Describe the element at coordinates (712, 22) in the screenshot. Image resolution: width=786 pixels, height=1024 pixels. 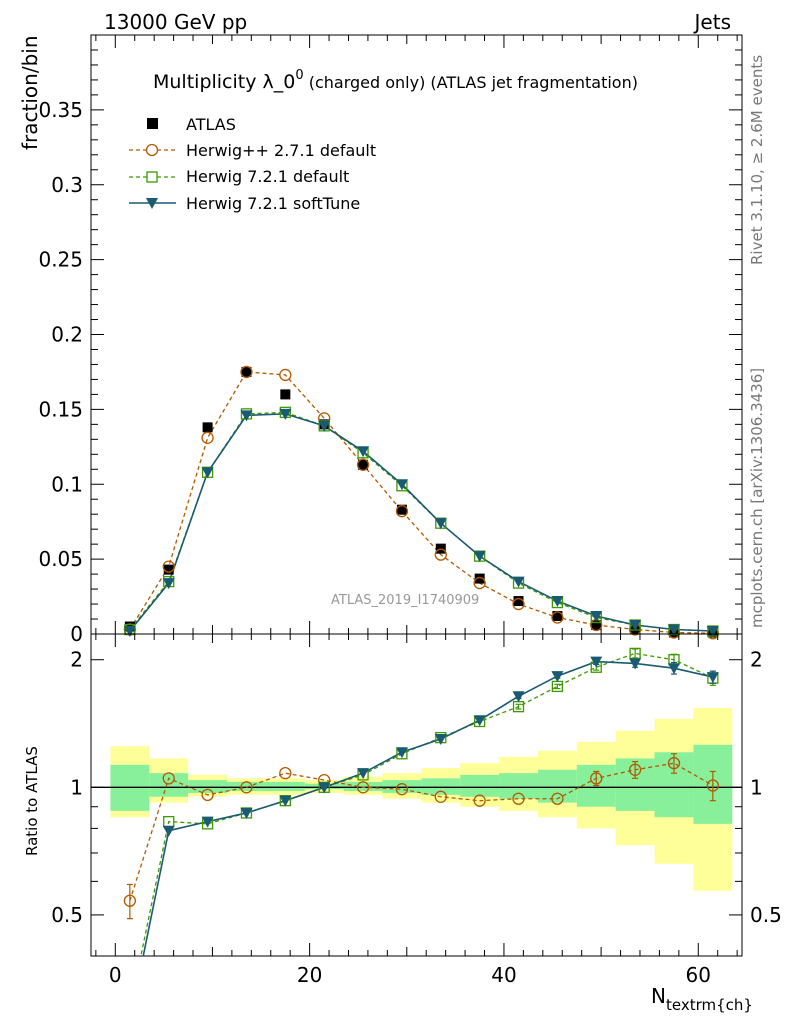
I see `header-right-label: Jets` at that location.